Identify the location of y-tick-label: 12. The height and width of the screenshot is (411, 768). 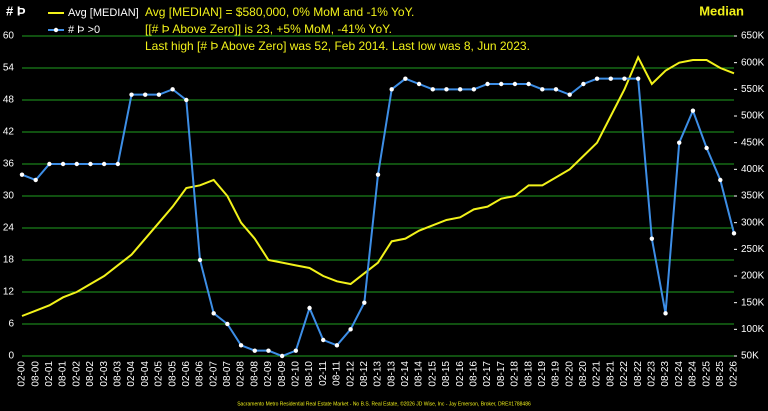
(9, 292).